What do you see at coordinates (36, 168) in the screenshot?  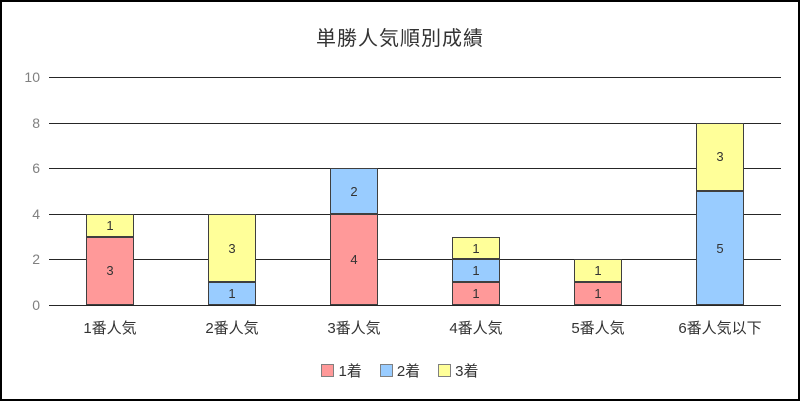 I see `y-tick-label: 6` at bounding box center [36, 168].